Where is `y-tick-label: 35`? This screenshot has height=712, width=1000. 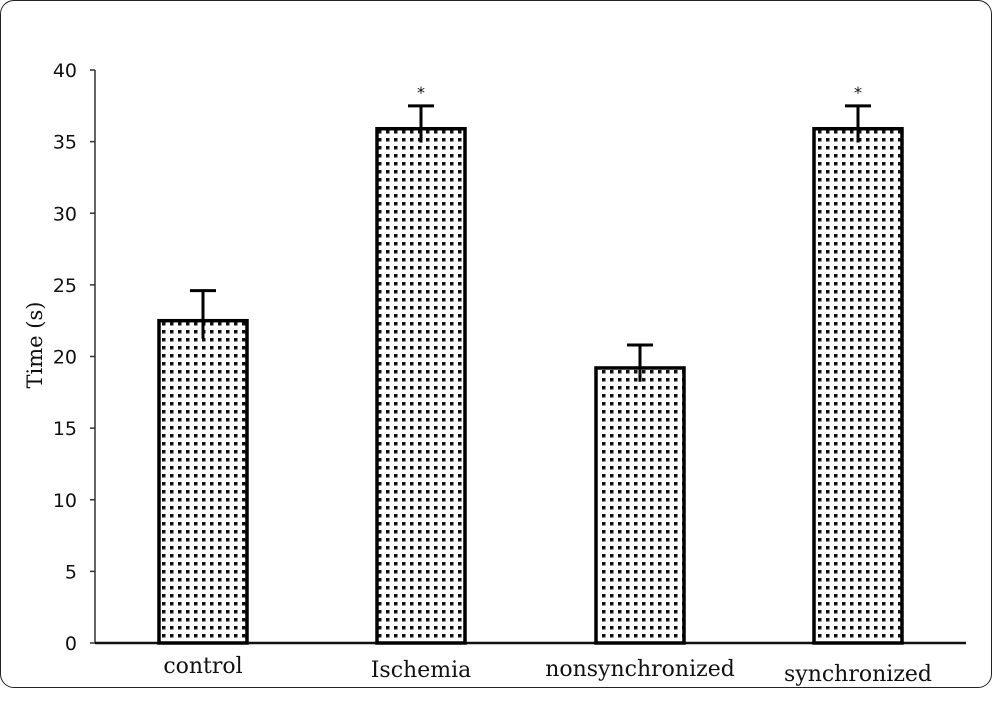
y-tick-label: 35 is located at coordinates (65, 143).